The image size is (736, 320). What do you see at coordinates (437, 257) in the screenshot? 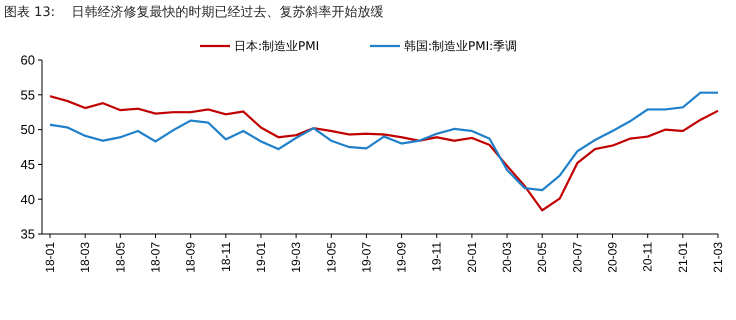
I see `x-tick-label: 19-11` at bounding box center [437, 257].